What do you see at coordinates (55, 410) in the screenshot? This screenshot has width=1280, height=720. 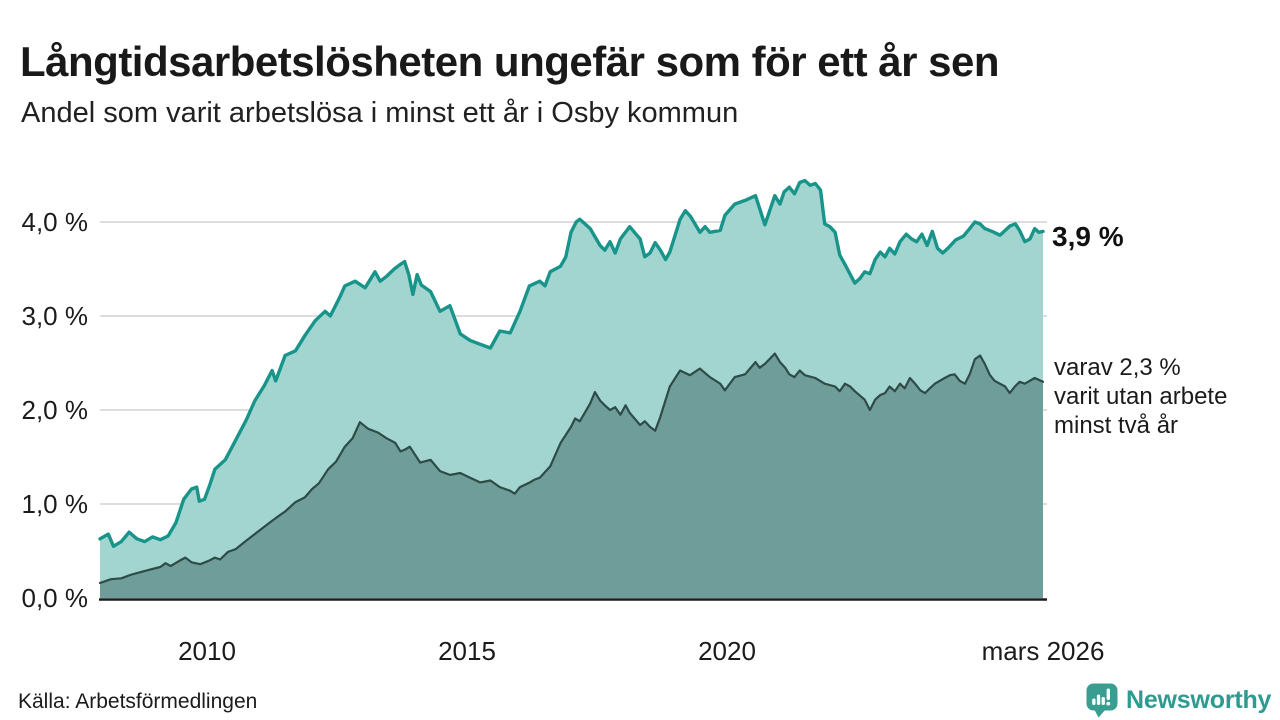 I see `y-axis-tick-label: 2,0 %` at bounding box center [55, 410].